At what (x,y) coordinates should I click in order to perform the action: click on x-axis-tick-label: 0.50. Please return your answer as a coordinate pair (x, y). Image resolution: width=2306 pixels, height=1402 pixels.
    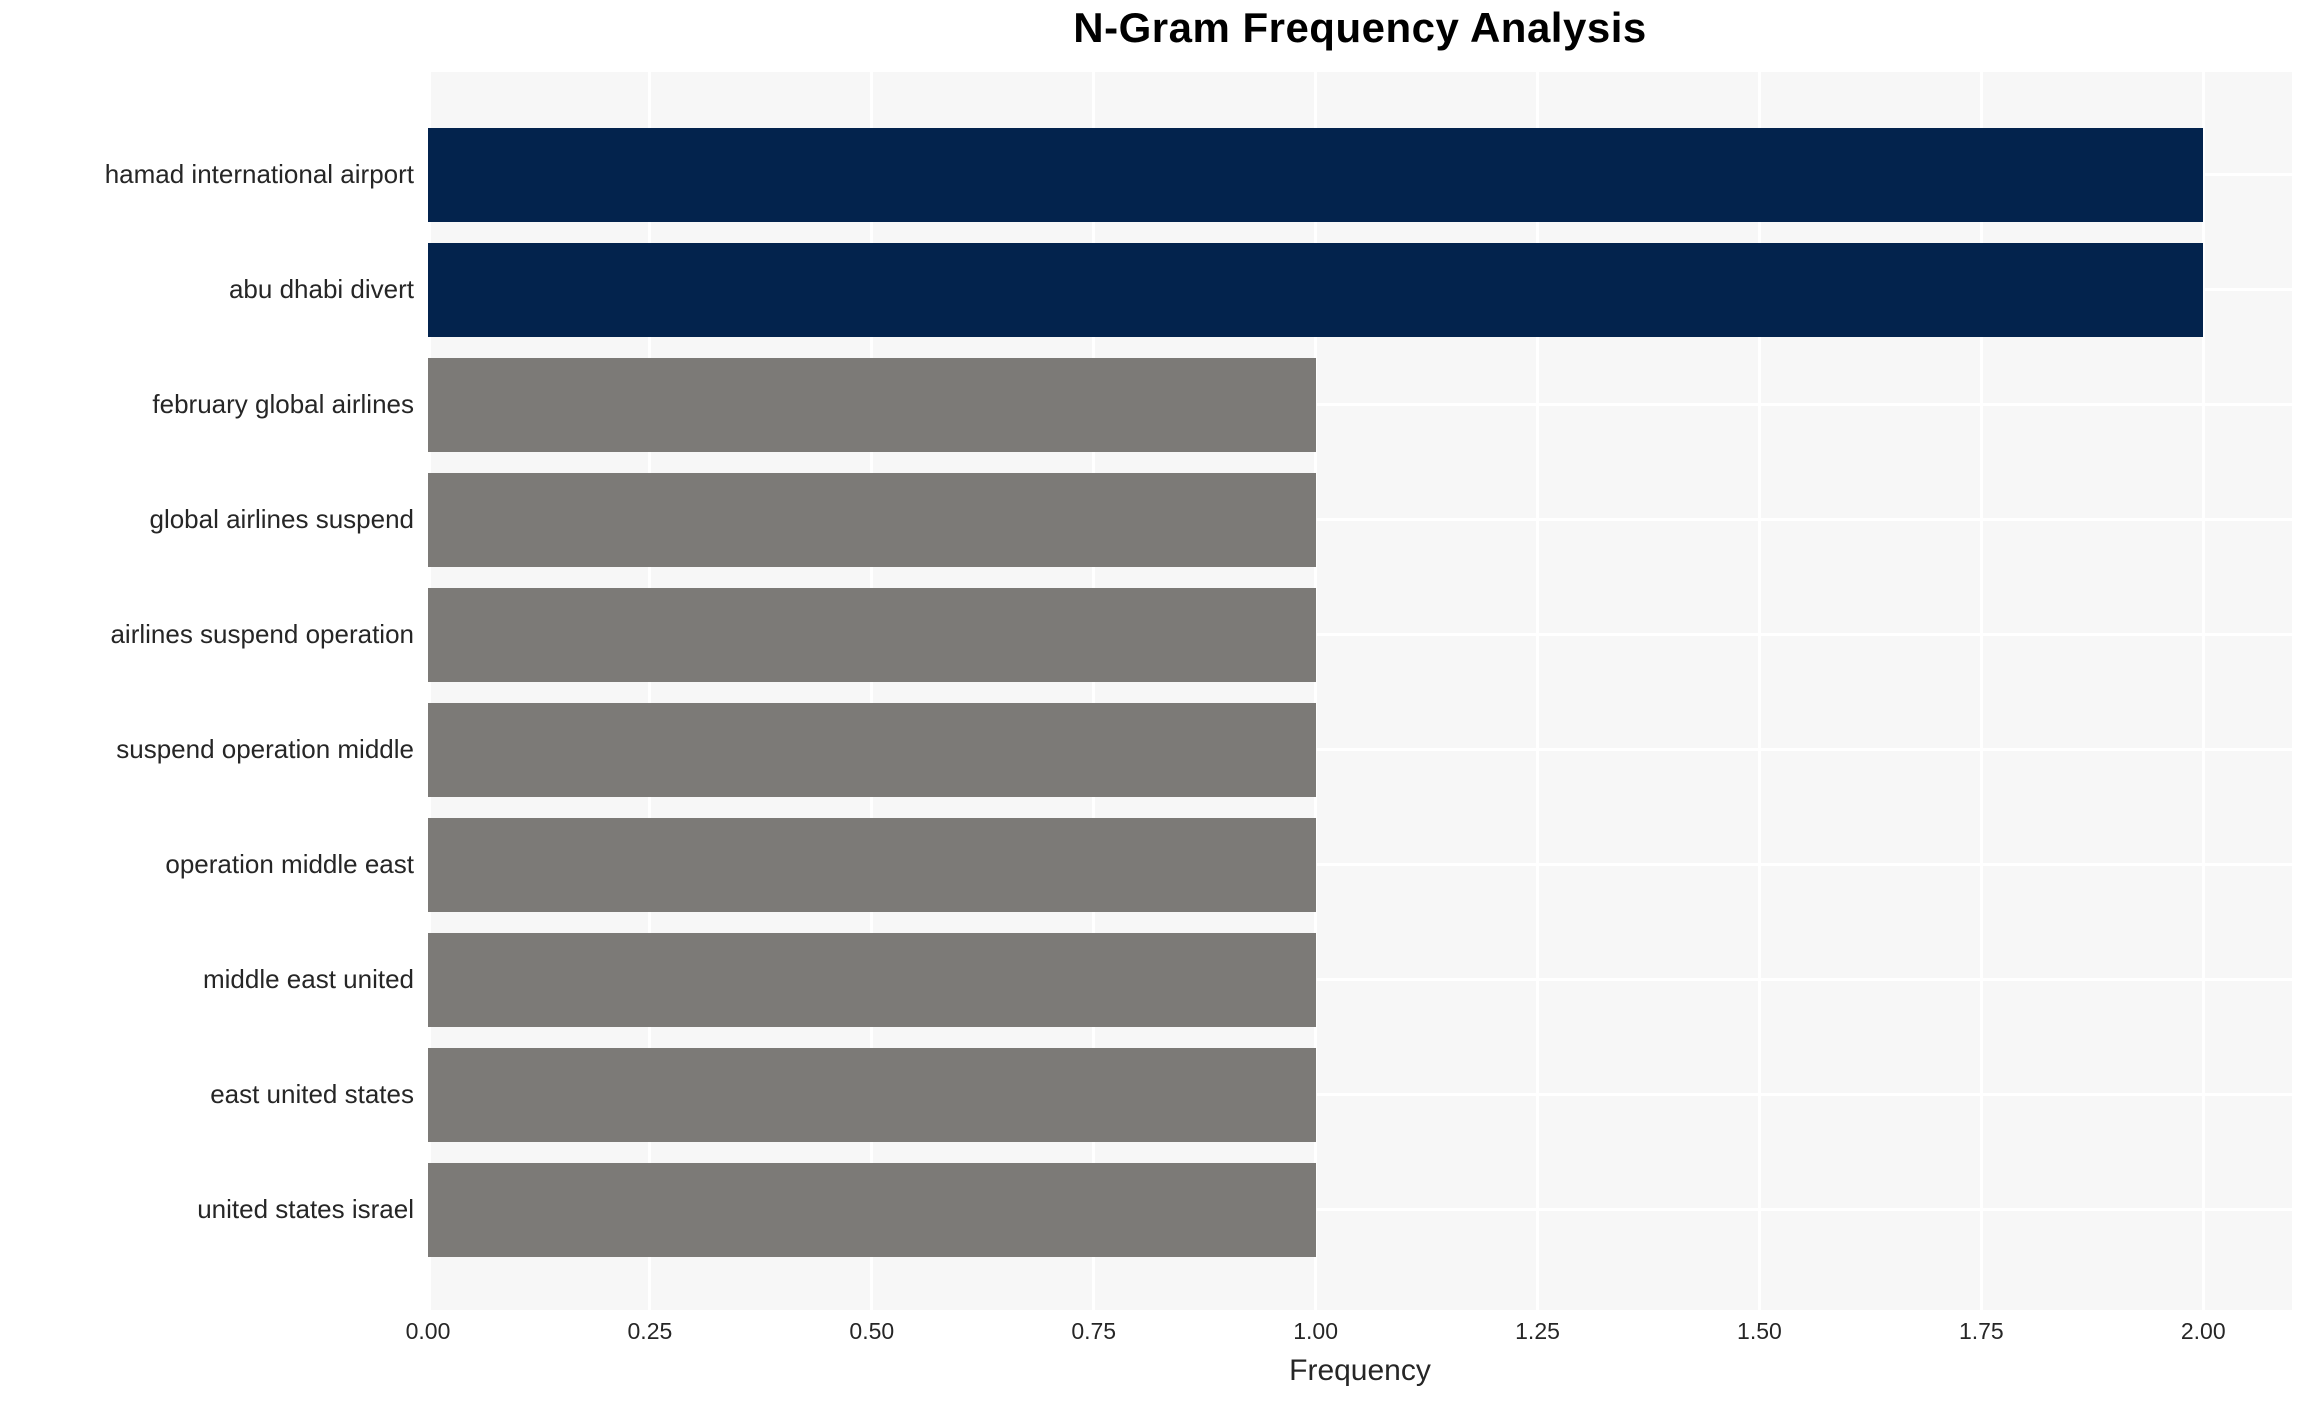
    Looking at the image, I should click on (872, 1331).